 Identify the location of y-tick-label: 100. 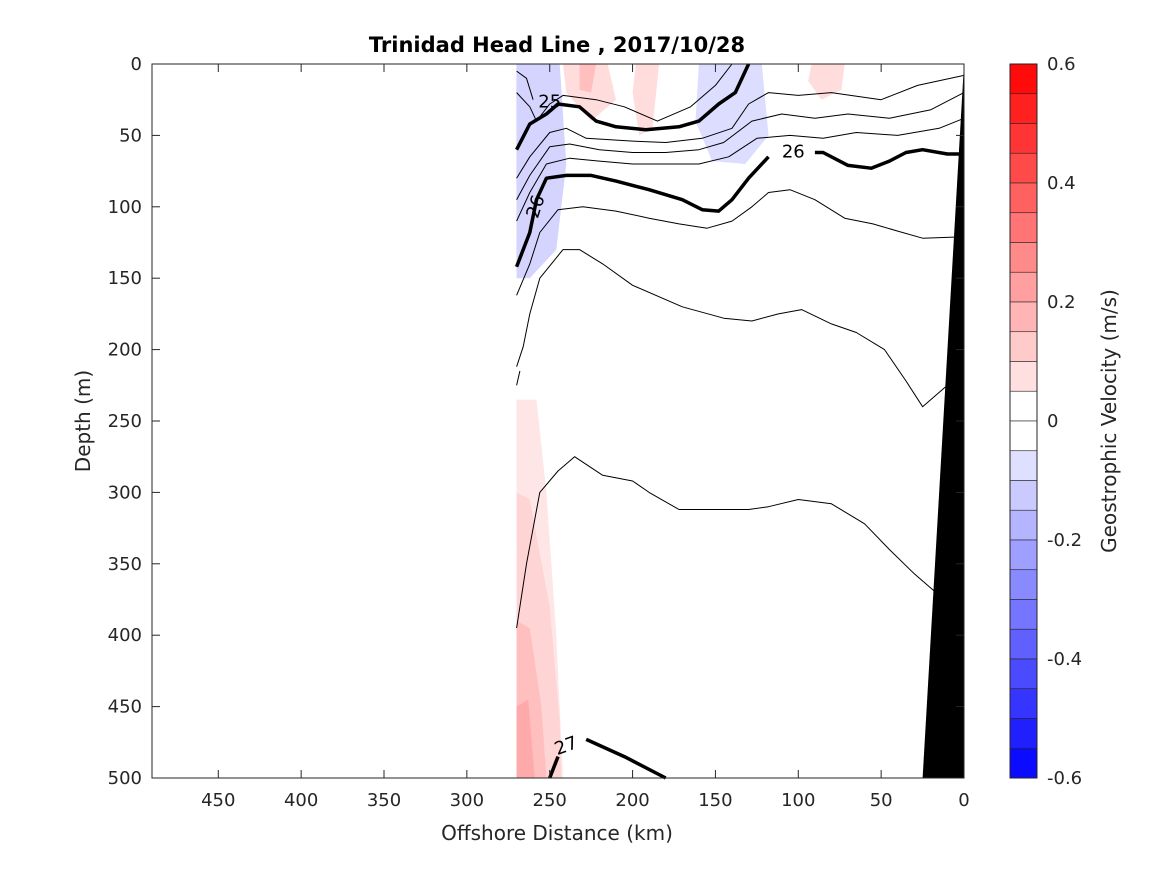
(125, 207).